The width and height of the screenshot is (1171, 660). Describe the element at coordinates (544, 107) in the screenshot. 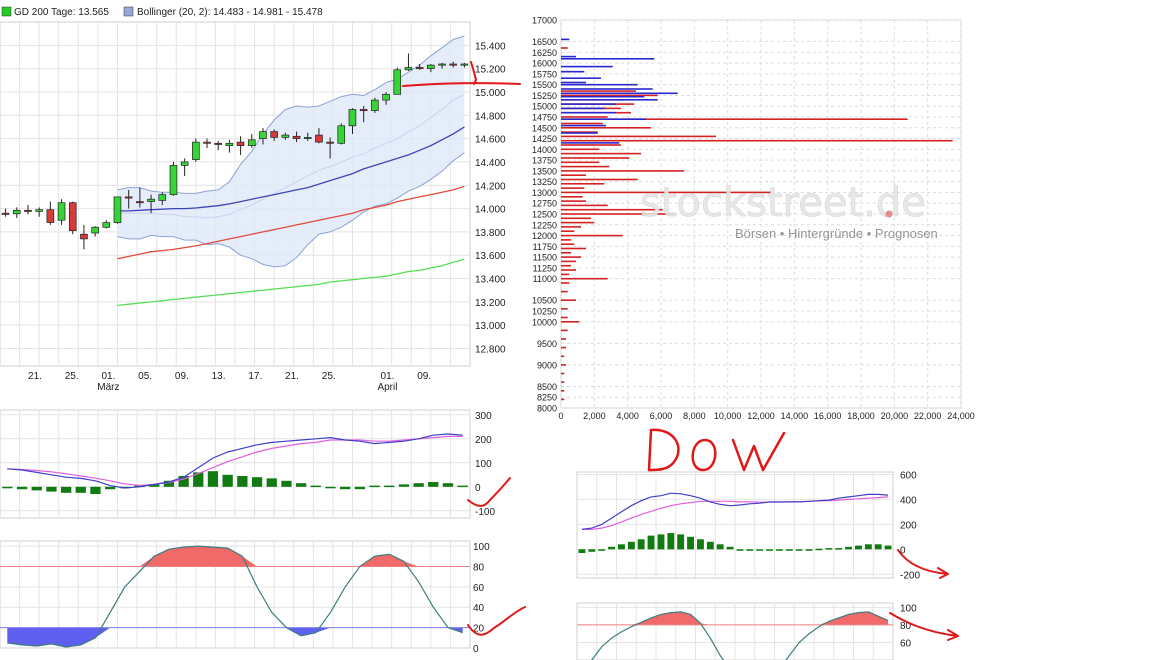

I see `volume-profile-y-tick-label: 15000` at that location.